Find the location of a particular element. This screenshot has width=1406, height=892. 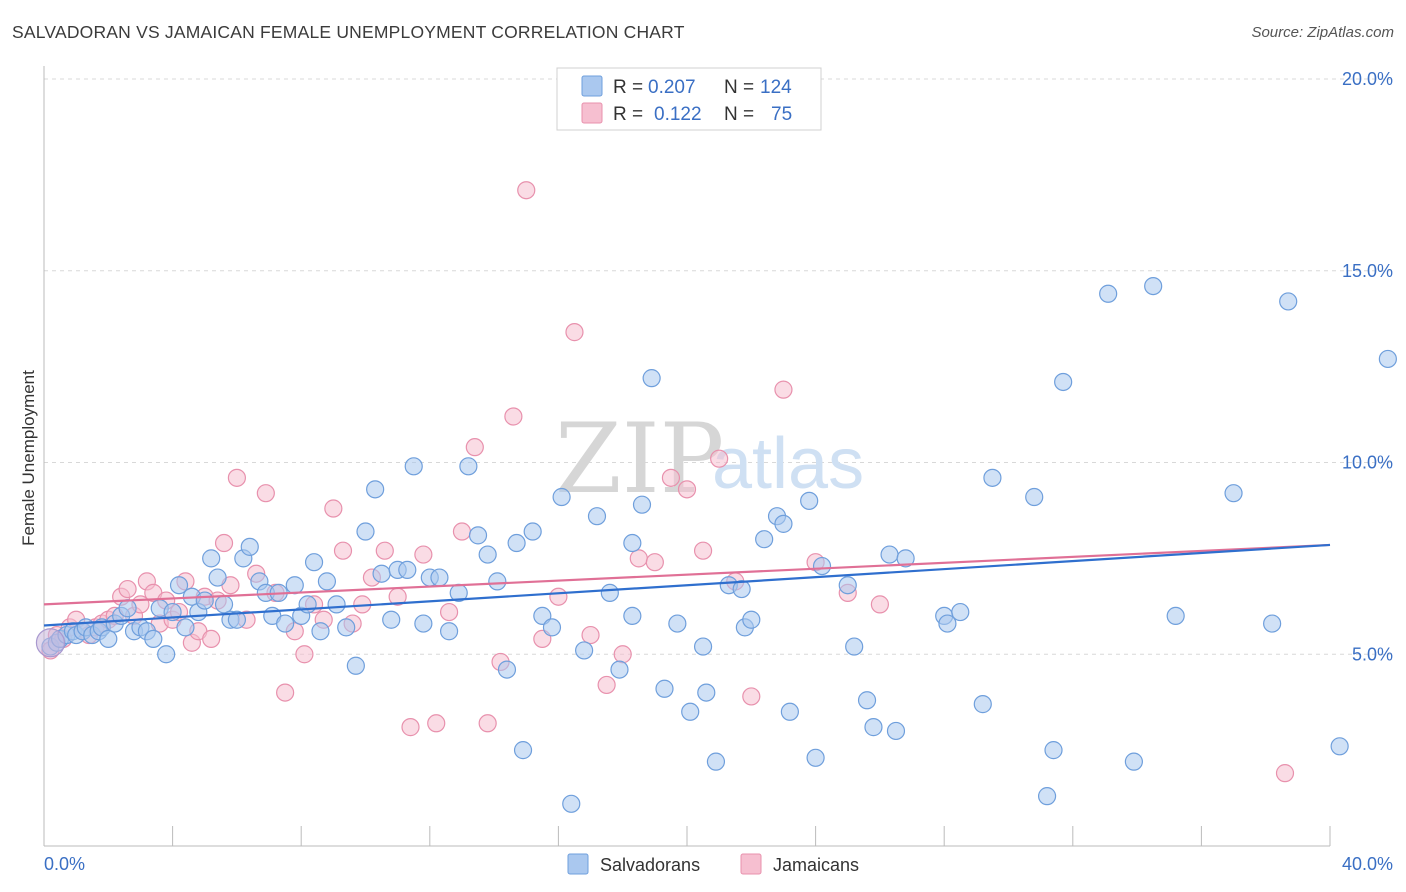

y-axis-label: Female Unemployment is located at coordinates (28, 458).